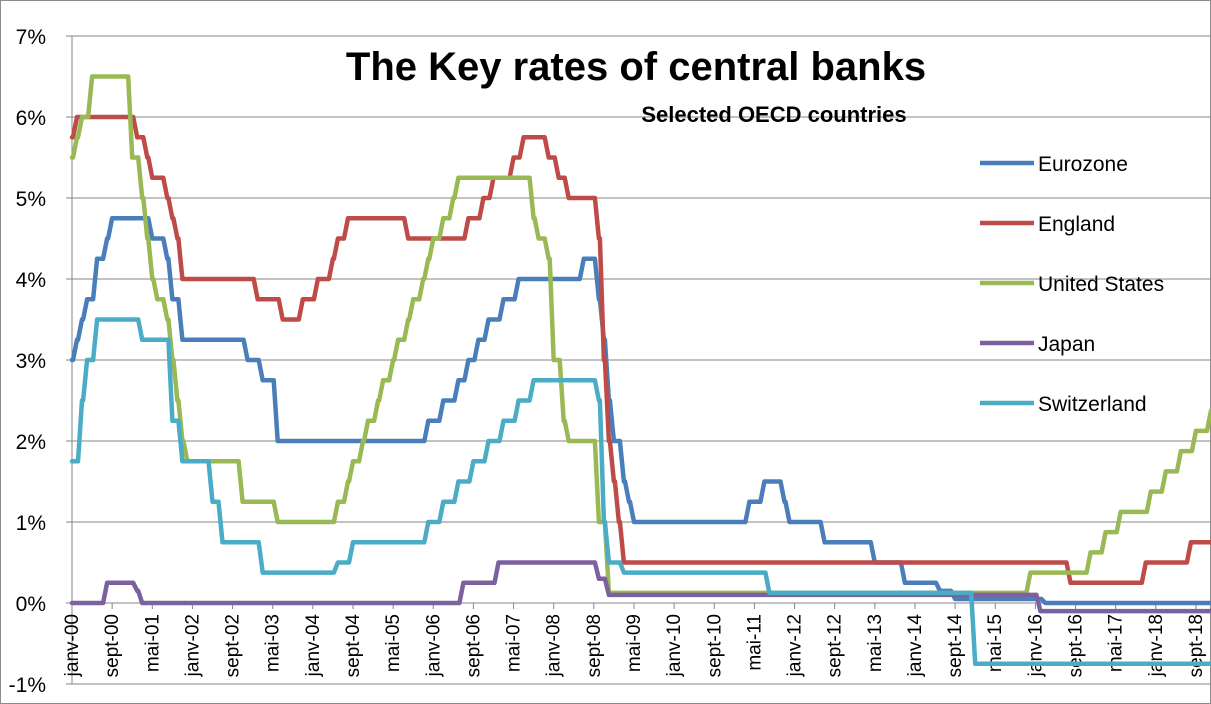 This screenshot has width=1211, height=704. I want to click on x-tick-label: sept-04, so click(353, 646).